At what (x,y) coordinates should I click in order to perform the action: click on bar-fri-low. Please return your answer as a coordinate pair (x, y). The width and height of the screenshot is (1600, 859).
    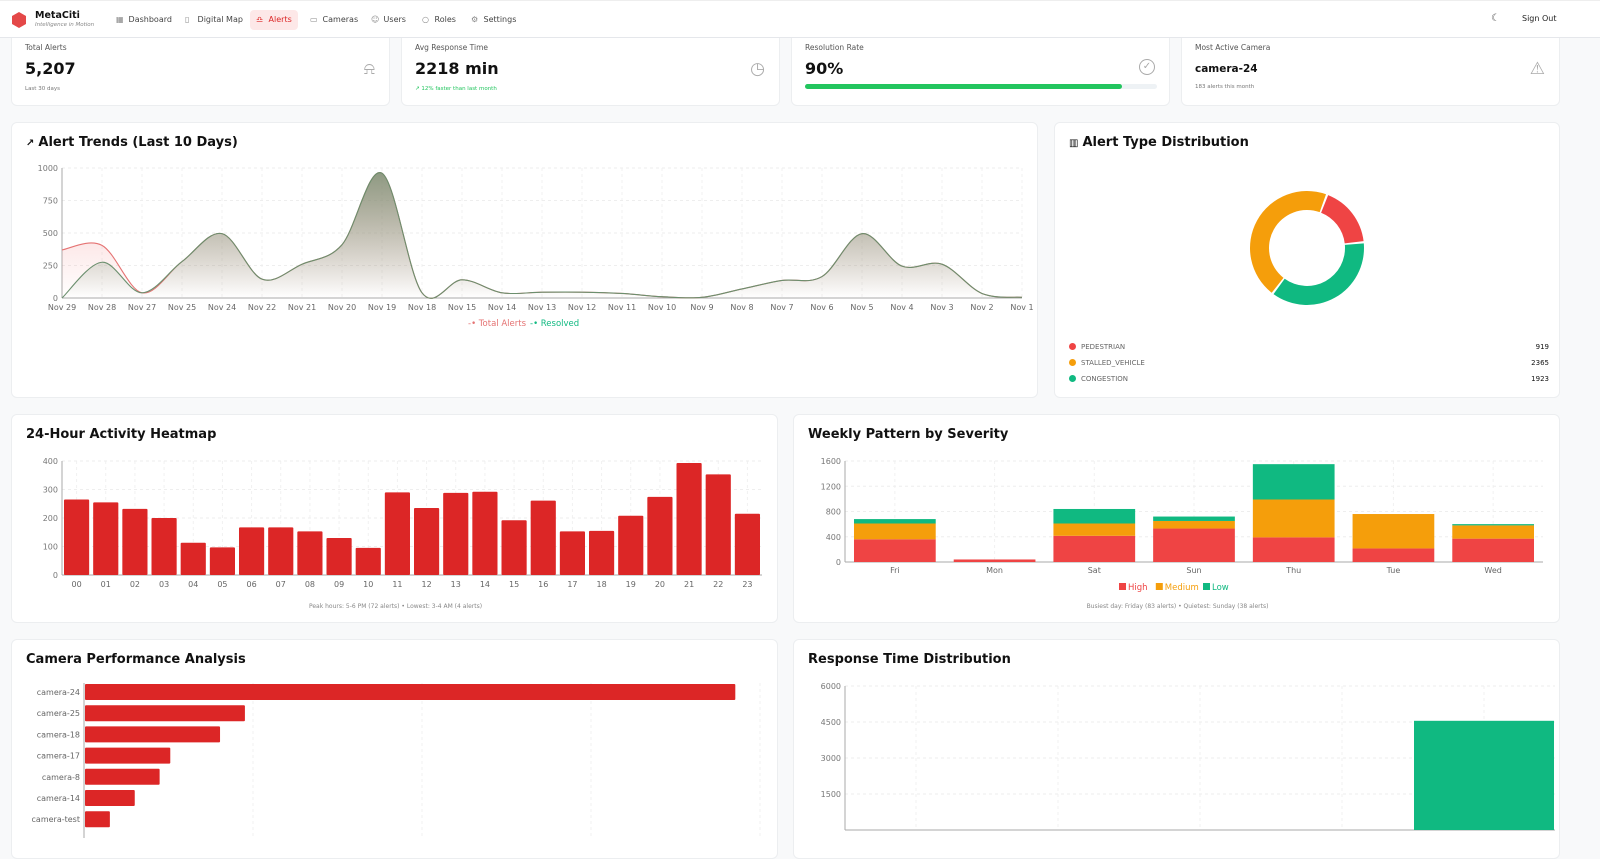
    Looking at the image, I should click on (895, 521).